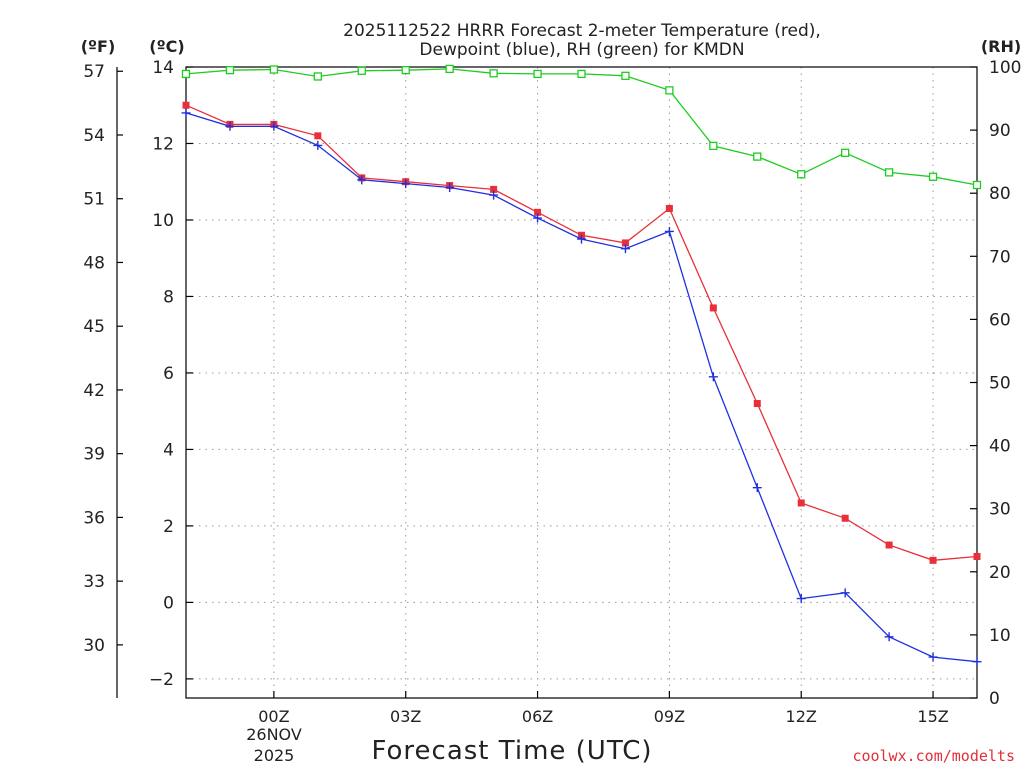 The width and height of the screenshot is (1024, 768). I want to click on chart-title-line-2: Dewpoint (blue), RH (green) for KMDN, so click(581, 50).